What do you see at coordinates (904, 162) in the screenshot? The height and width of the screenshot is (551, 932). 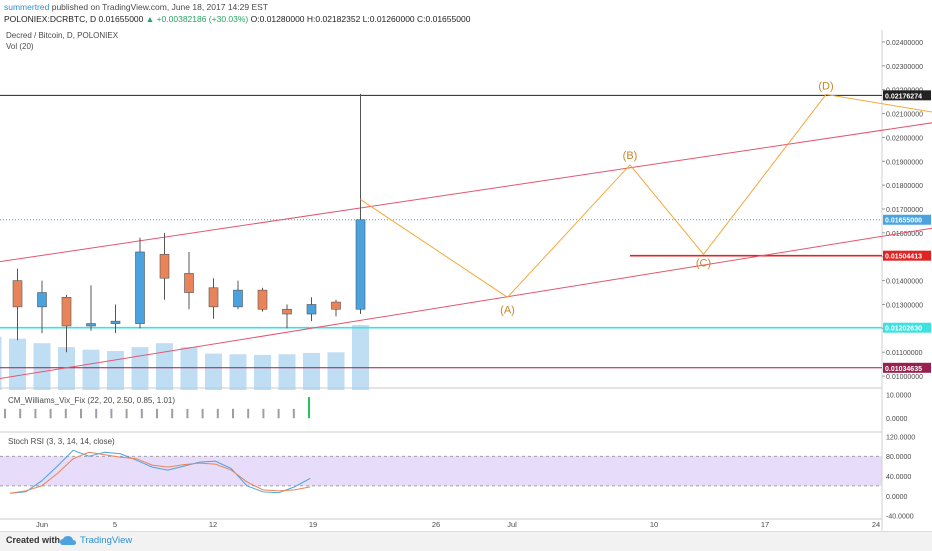 I see `y-tick-label: 0.01900000` at bounding box center [904, 162].